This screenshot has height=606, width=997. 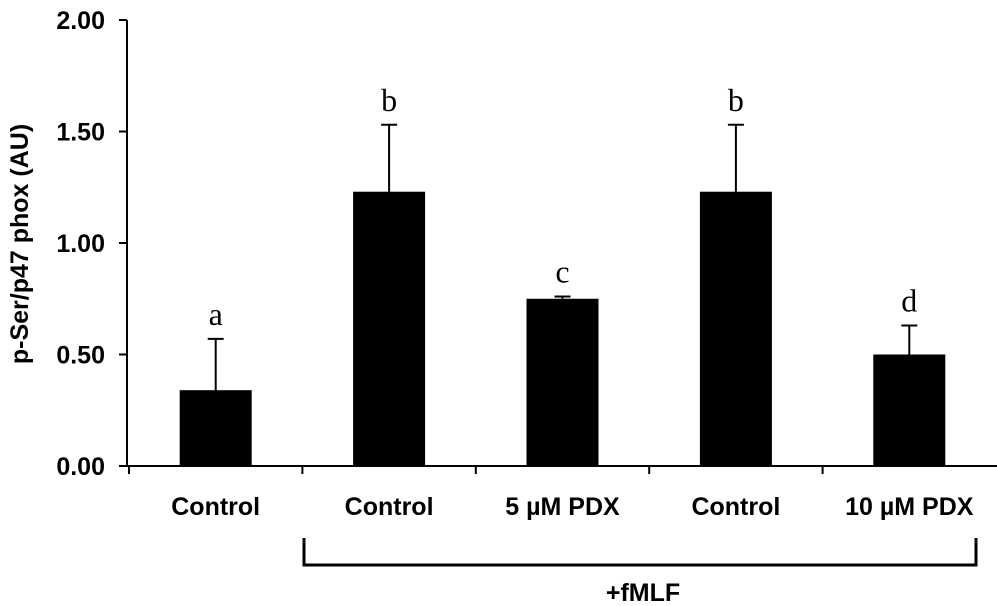 I want to click on significance-label: d, so click(x=909, y=301).